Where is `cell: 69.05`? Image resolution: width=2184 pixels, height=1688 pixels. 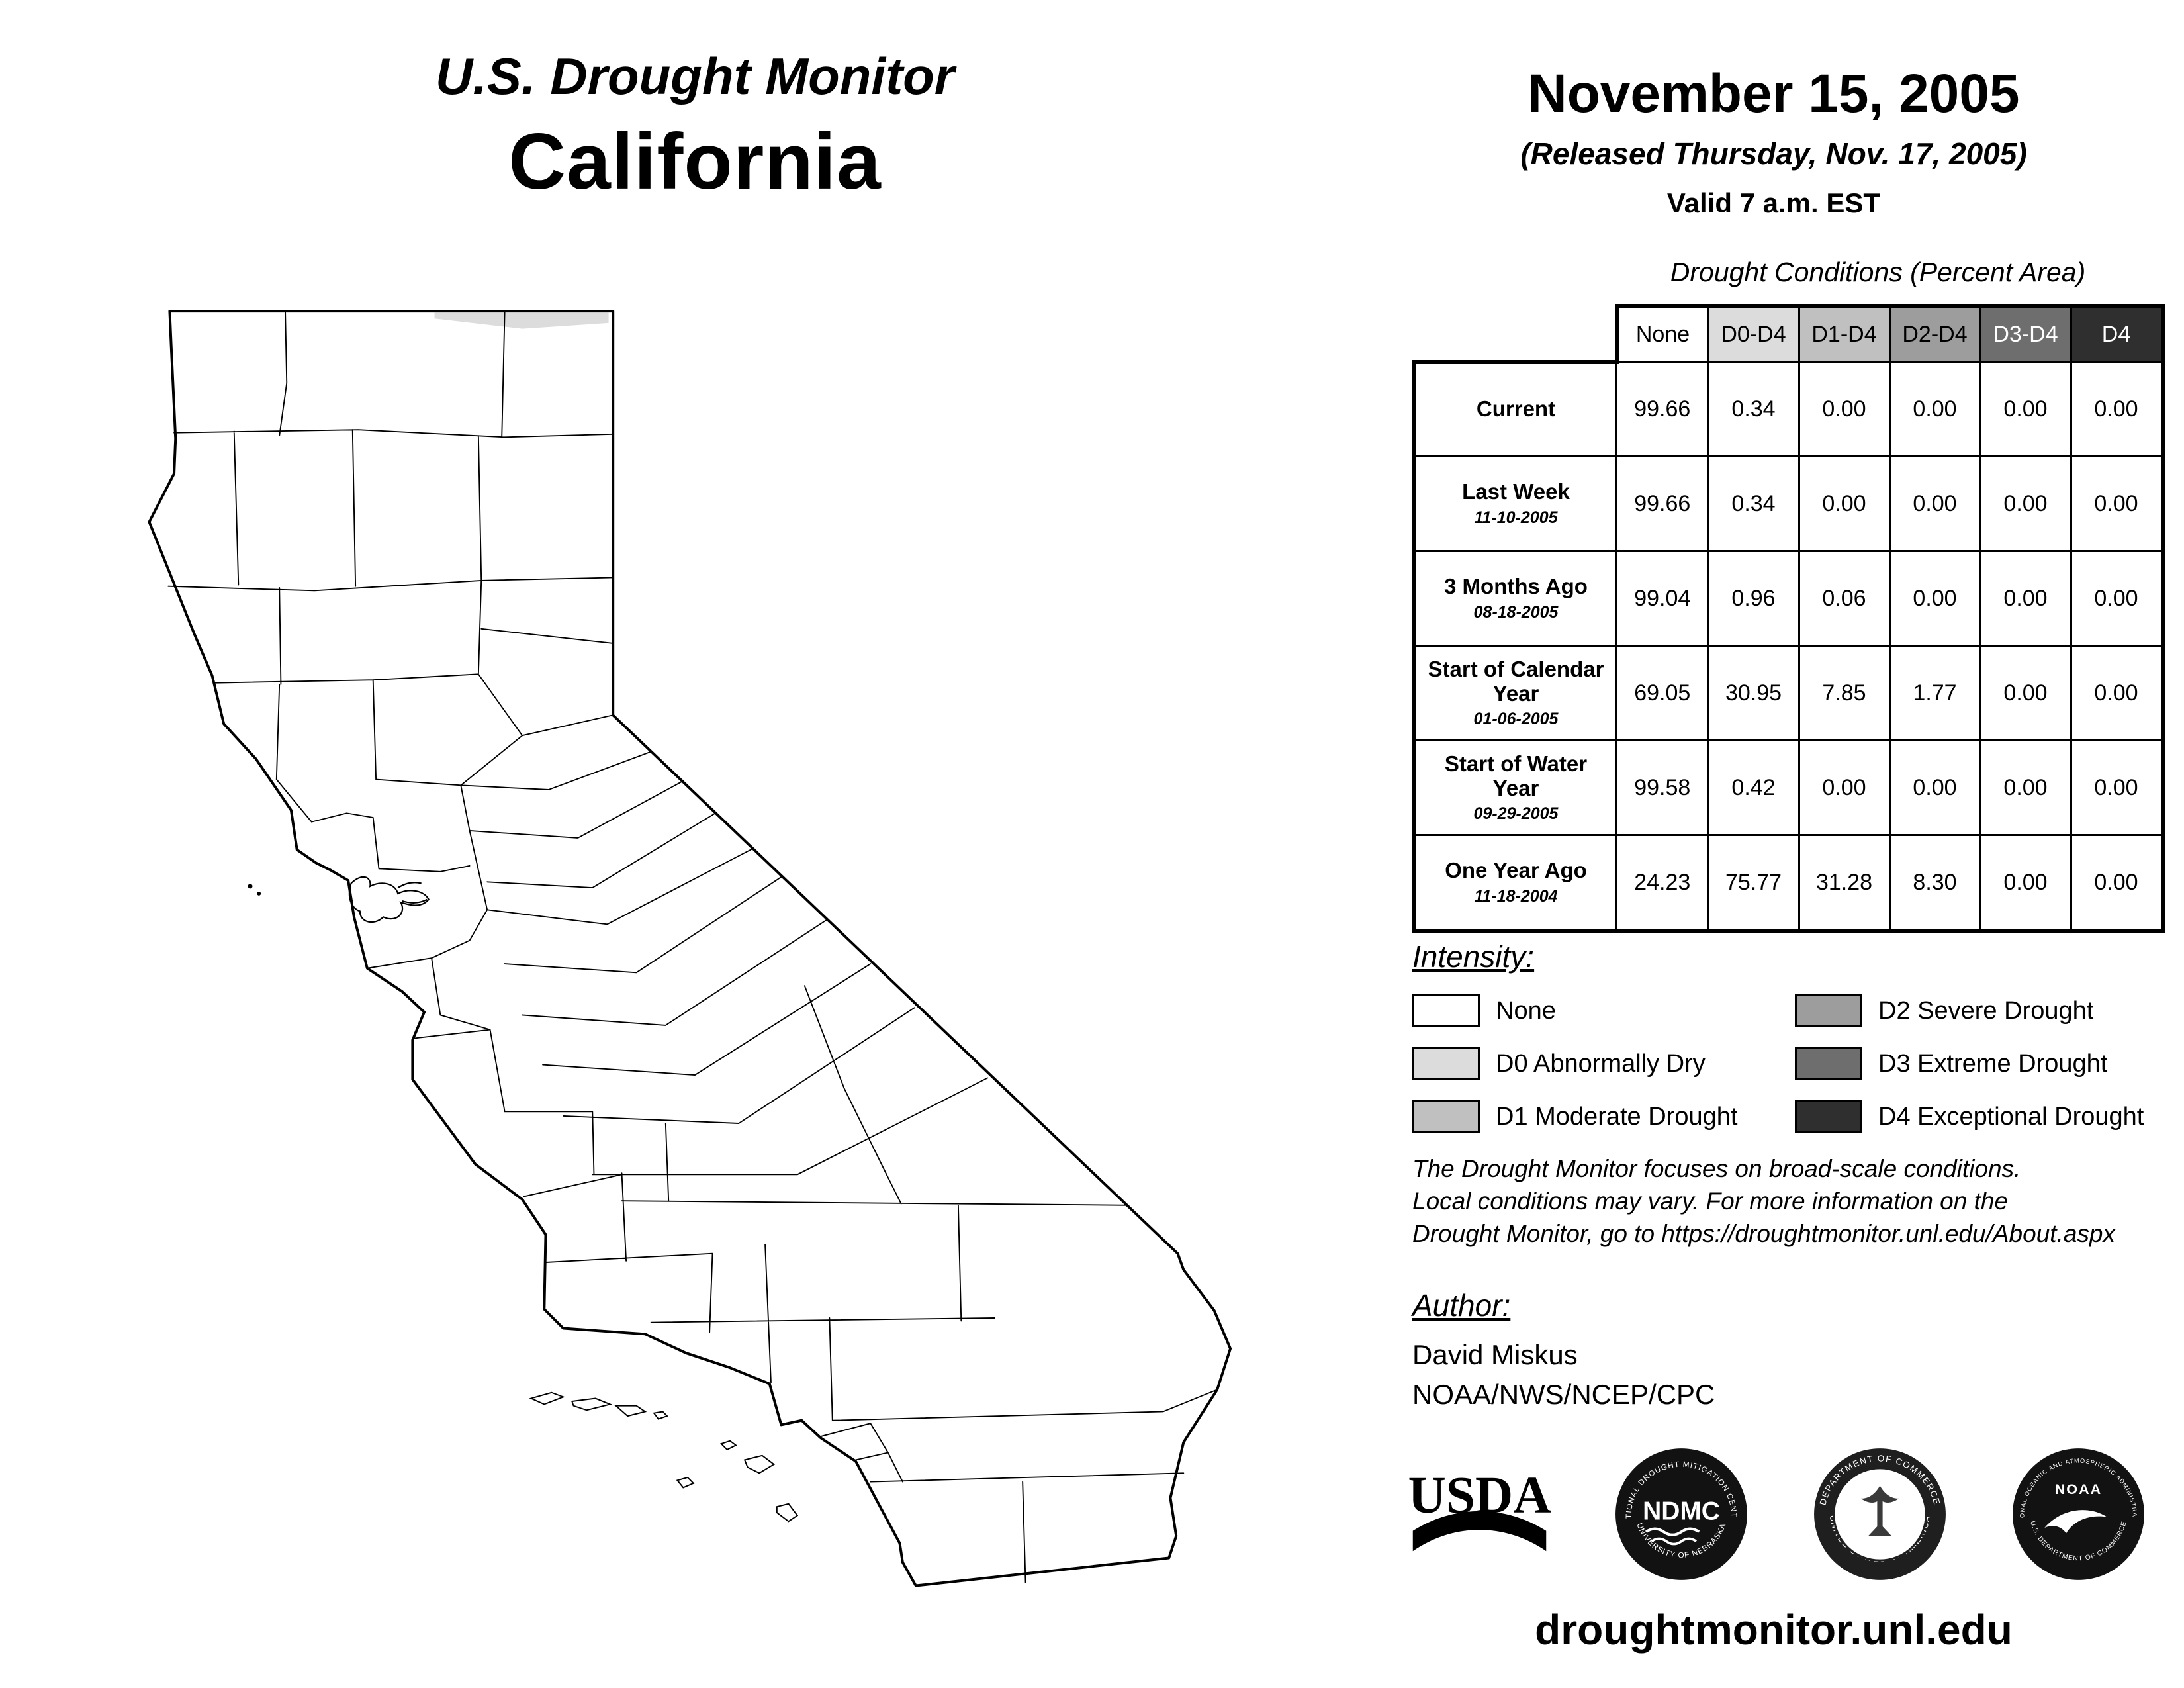 cell: 69.05 is located at coordinates (1662, 693).